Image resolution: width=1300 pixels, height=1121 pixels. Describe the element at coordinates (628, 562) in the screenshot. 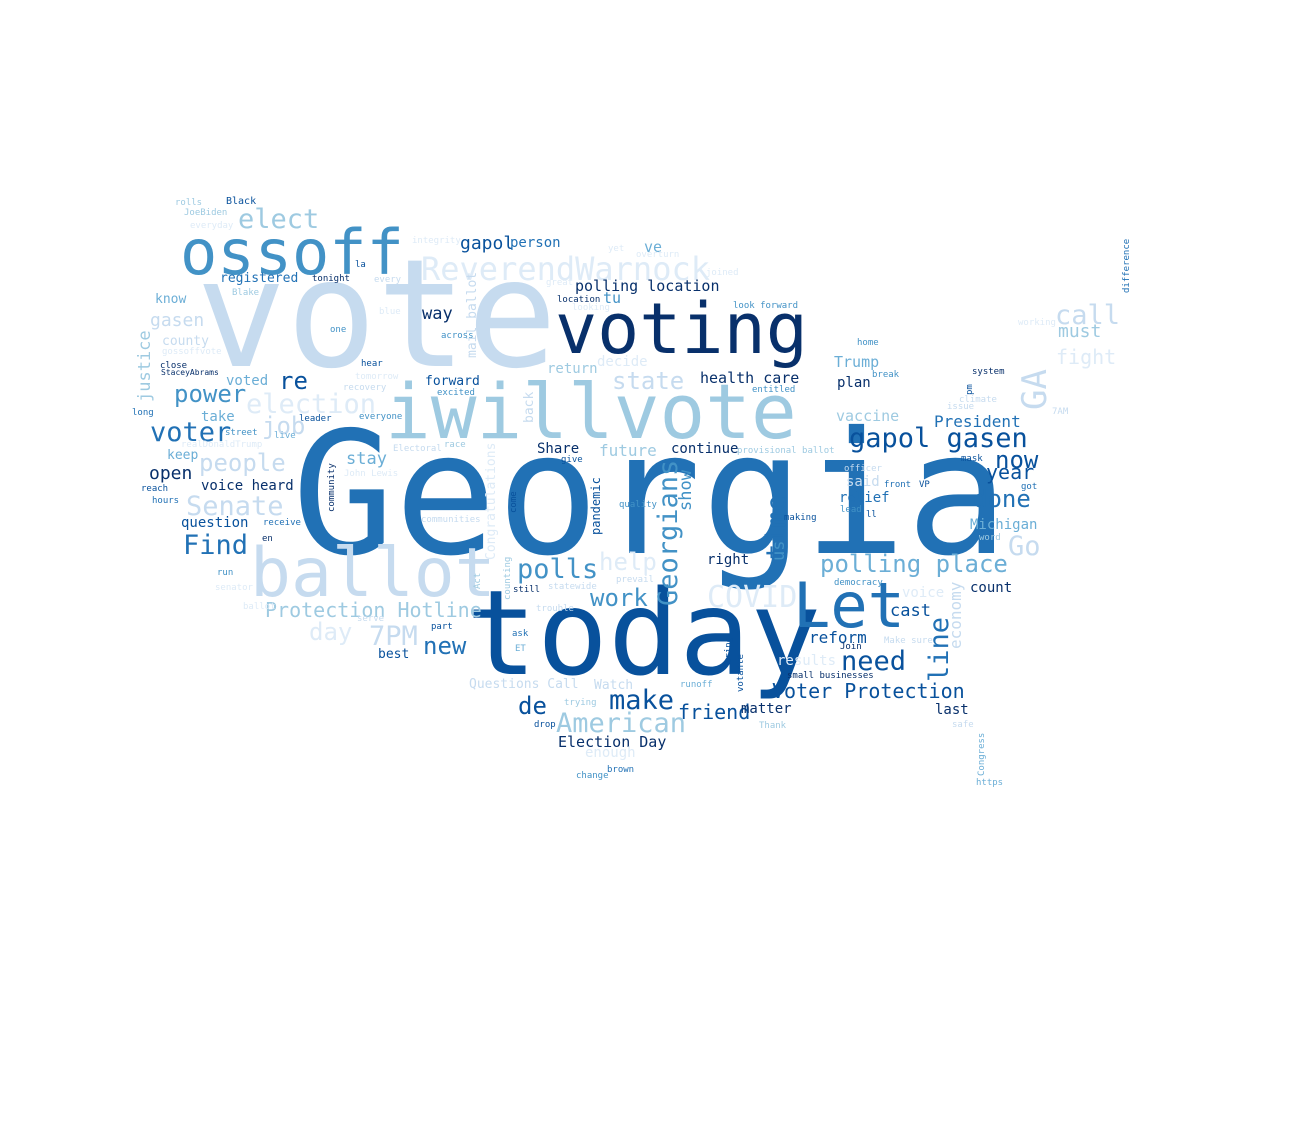

I see `word-help: help` at that location.